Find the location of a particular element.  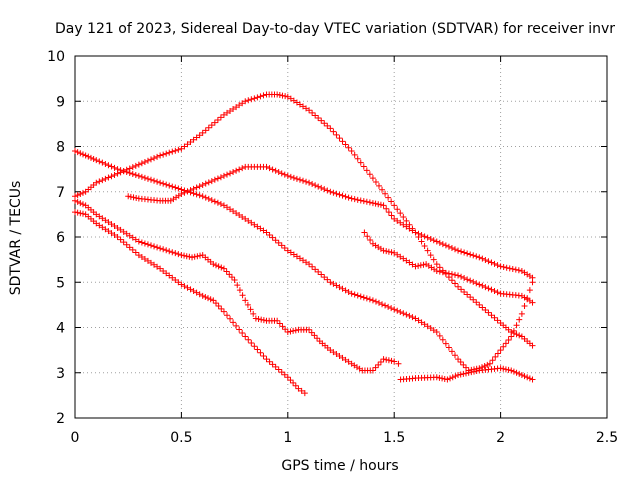

x-tick-label: 0 is located at coordinates (75, 438).